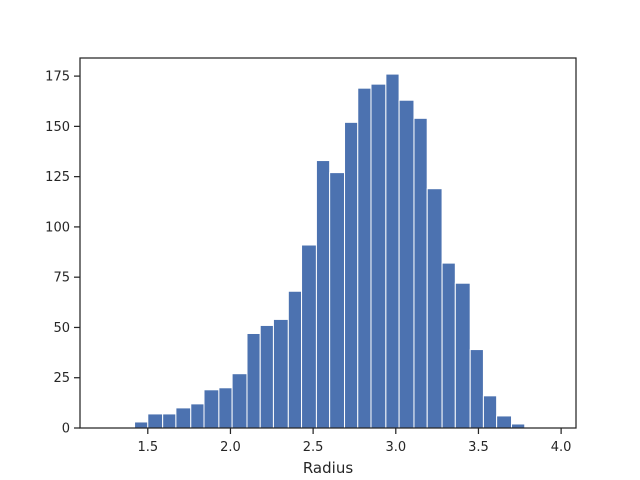 The height and width of the screenshot is (480, 640). I want to click on x-tick-label: 3.5, so click(478, 447).